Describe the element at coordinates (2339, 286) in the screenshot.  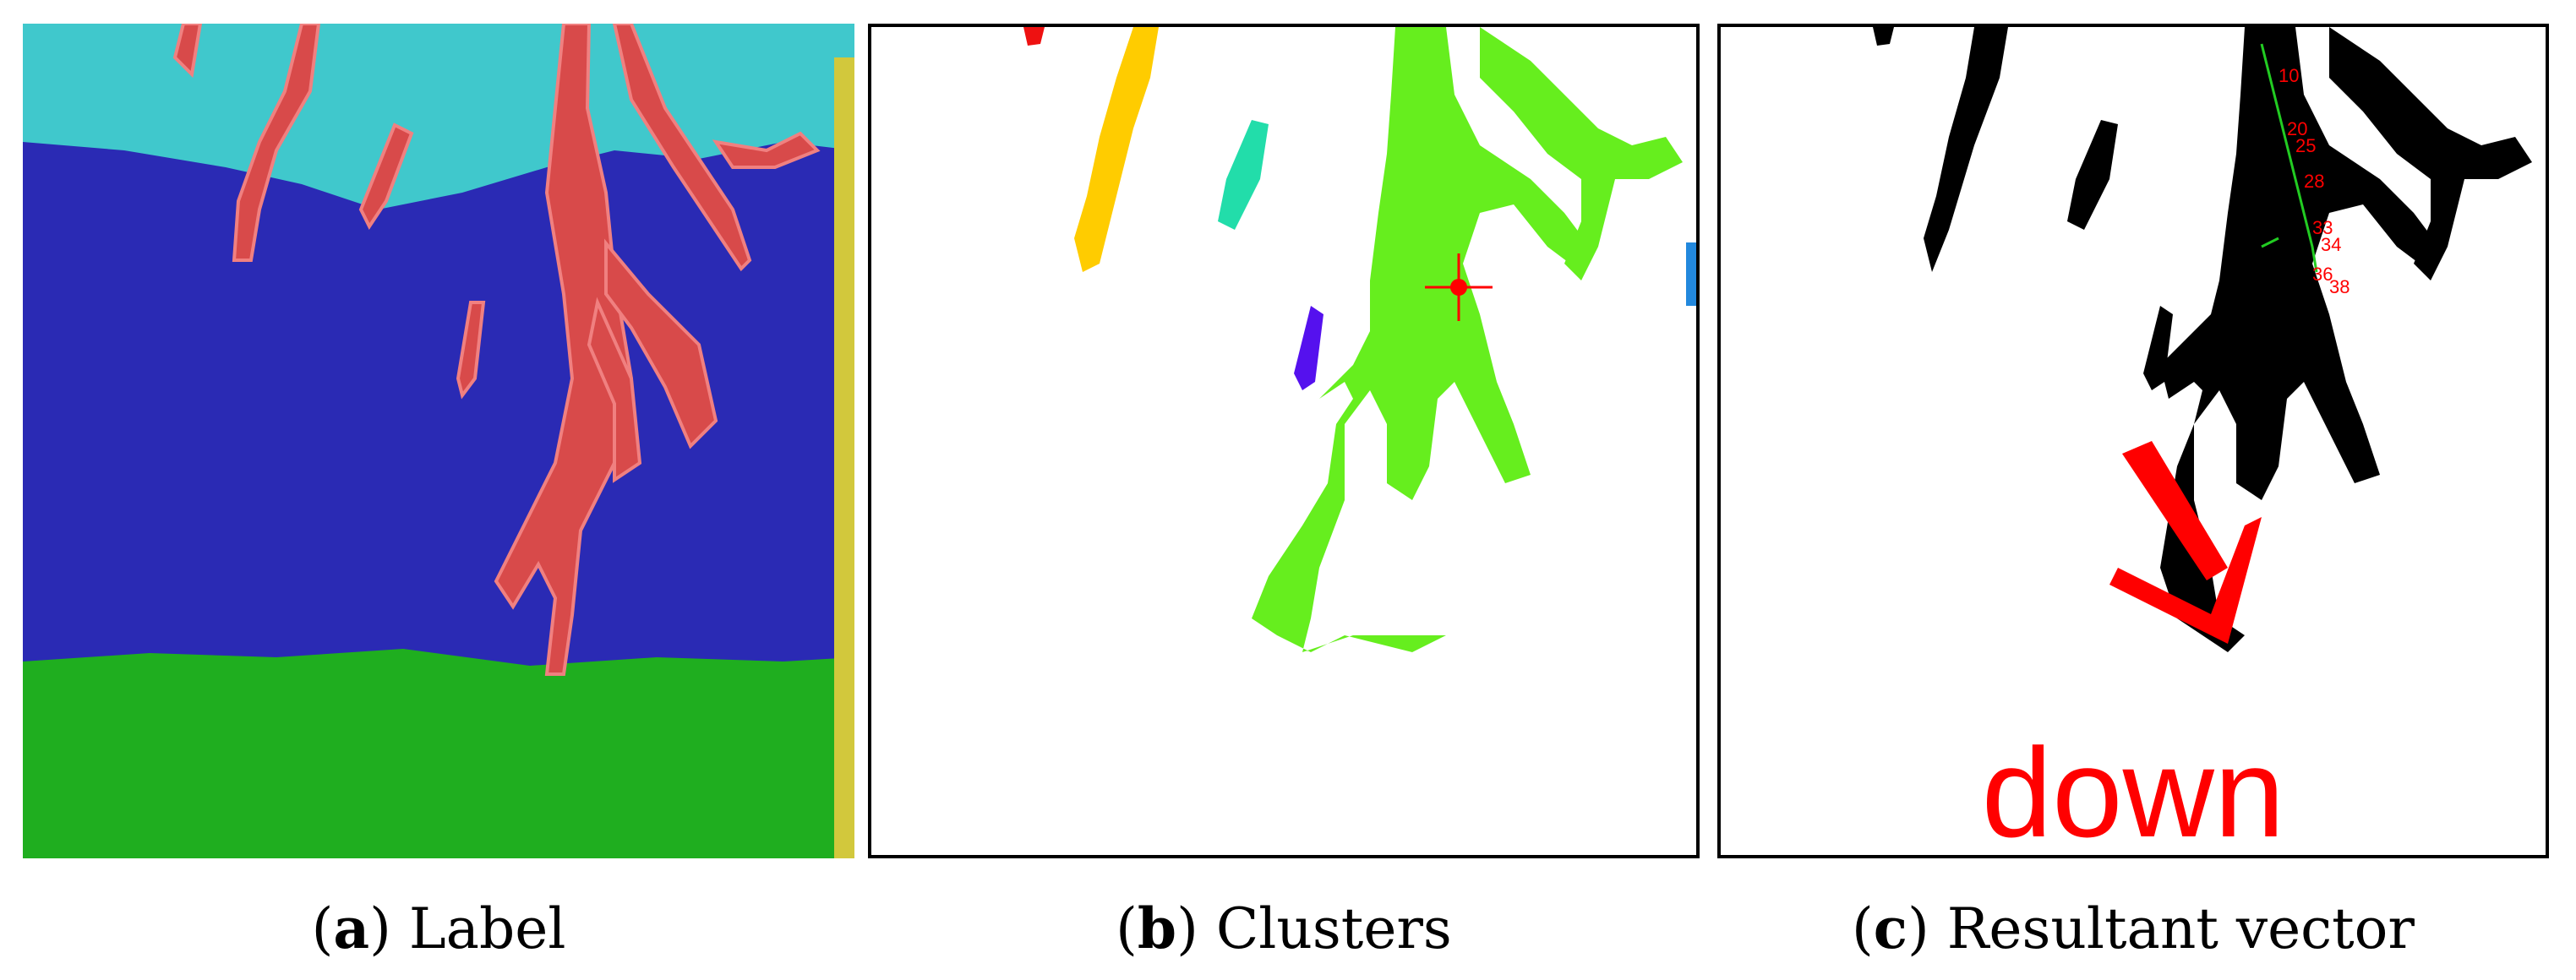
I see `track-label: 38` at that location.